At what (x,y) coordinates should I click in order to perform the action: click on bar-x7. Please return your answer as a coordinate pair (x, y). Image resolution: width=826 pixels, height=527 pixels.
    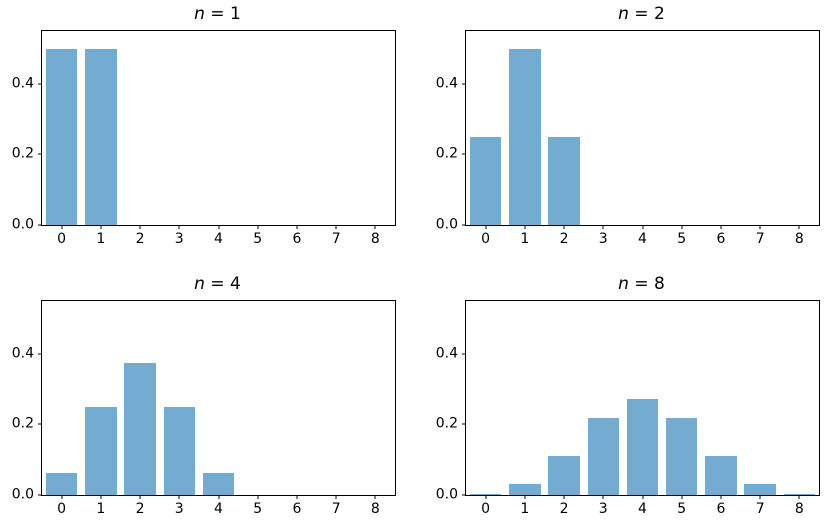
    Looking at the image, I should click on (760, 489).